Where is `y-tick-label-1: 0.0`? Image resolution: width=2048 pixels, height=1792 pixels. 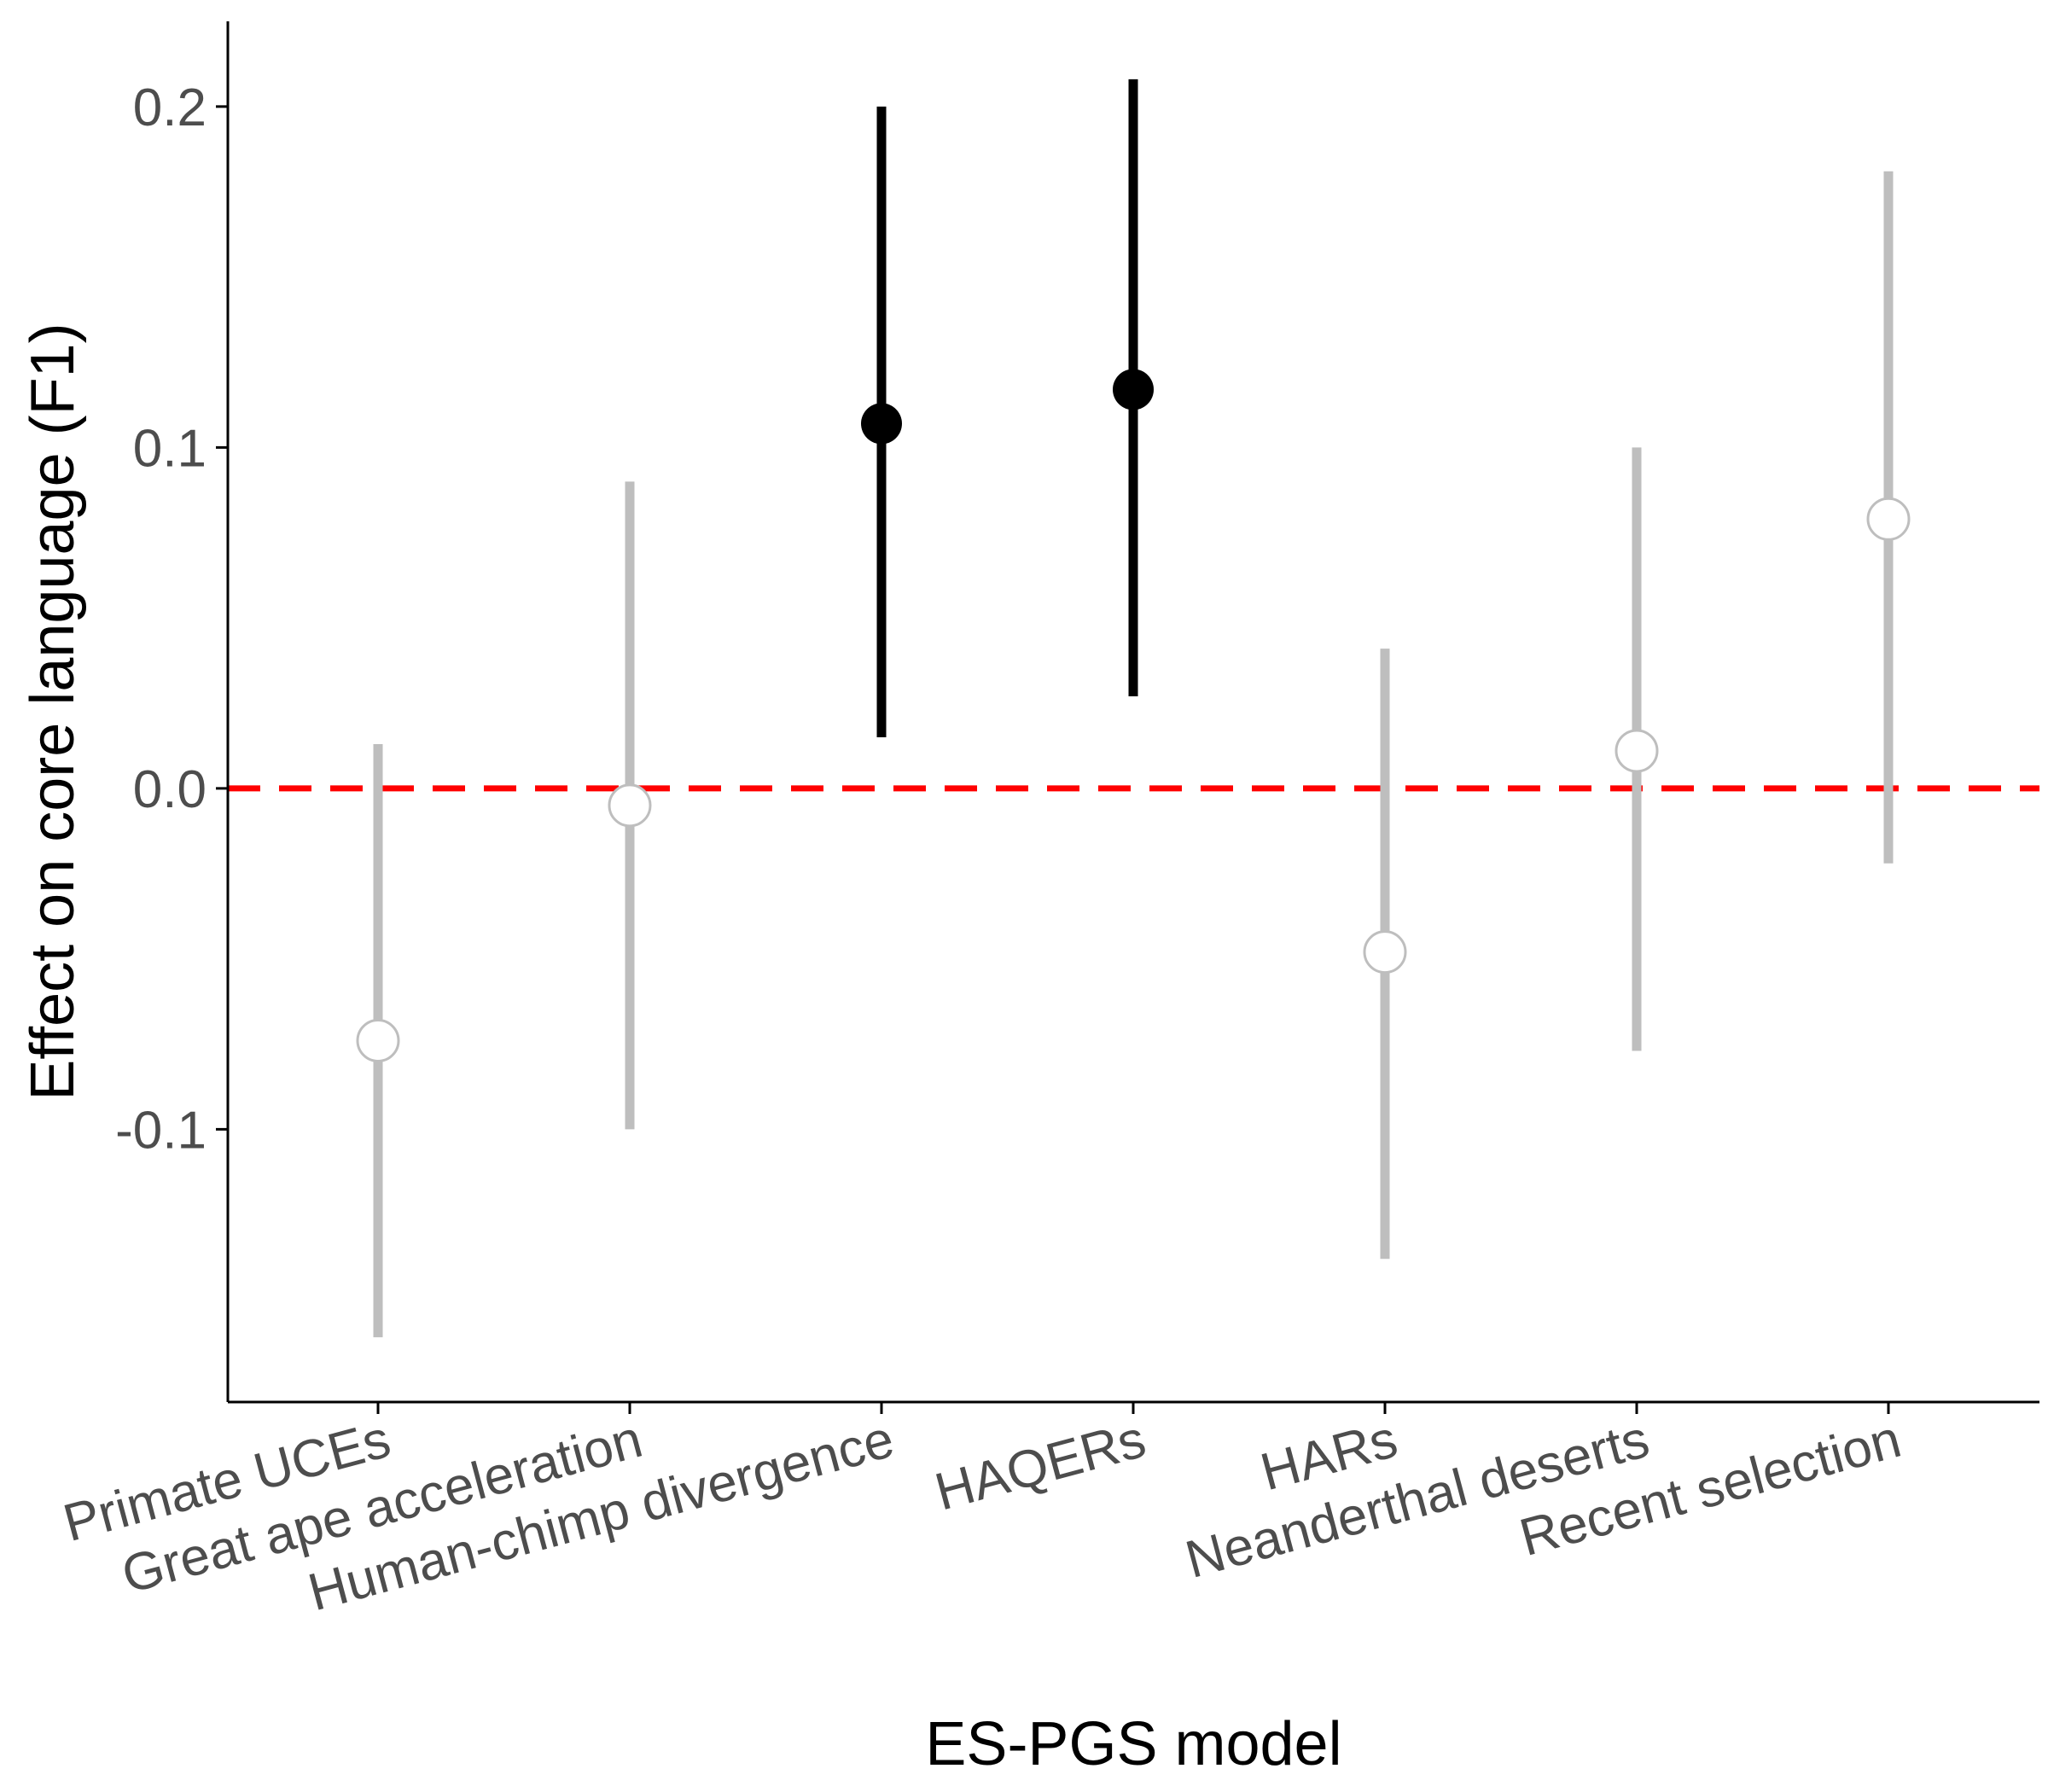 y-tick-label-1: 0.0 is located at coordinates (170, 789).